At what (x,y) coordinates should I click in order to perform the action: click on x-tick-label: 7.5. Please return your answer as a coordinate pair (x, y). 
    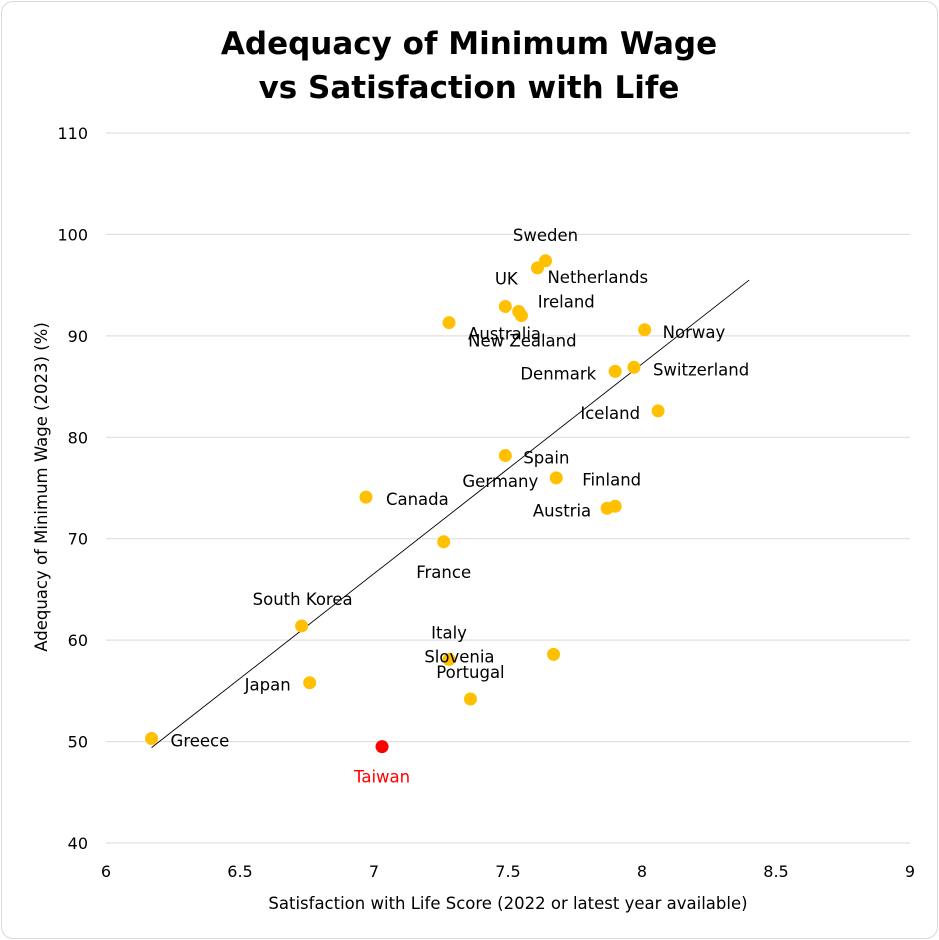
    Looking at the image, I should click on (507, 871).